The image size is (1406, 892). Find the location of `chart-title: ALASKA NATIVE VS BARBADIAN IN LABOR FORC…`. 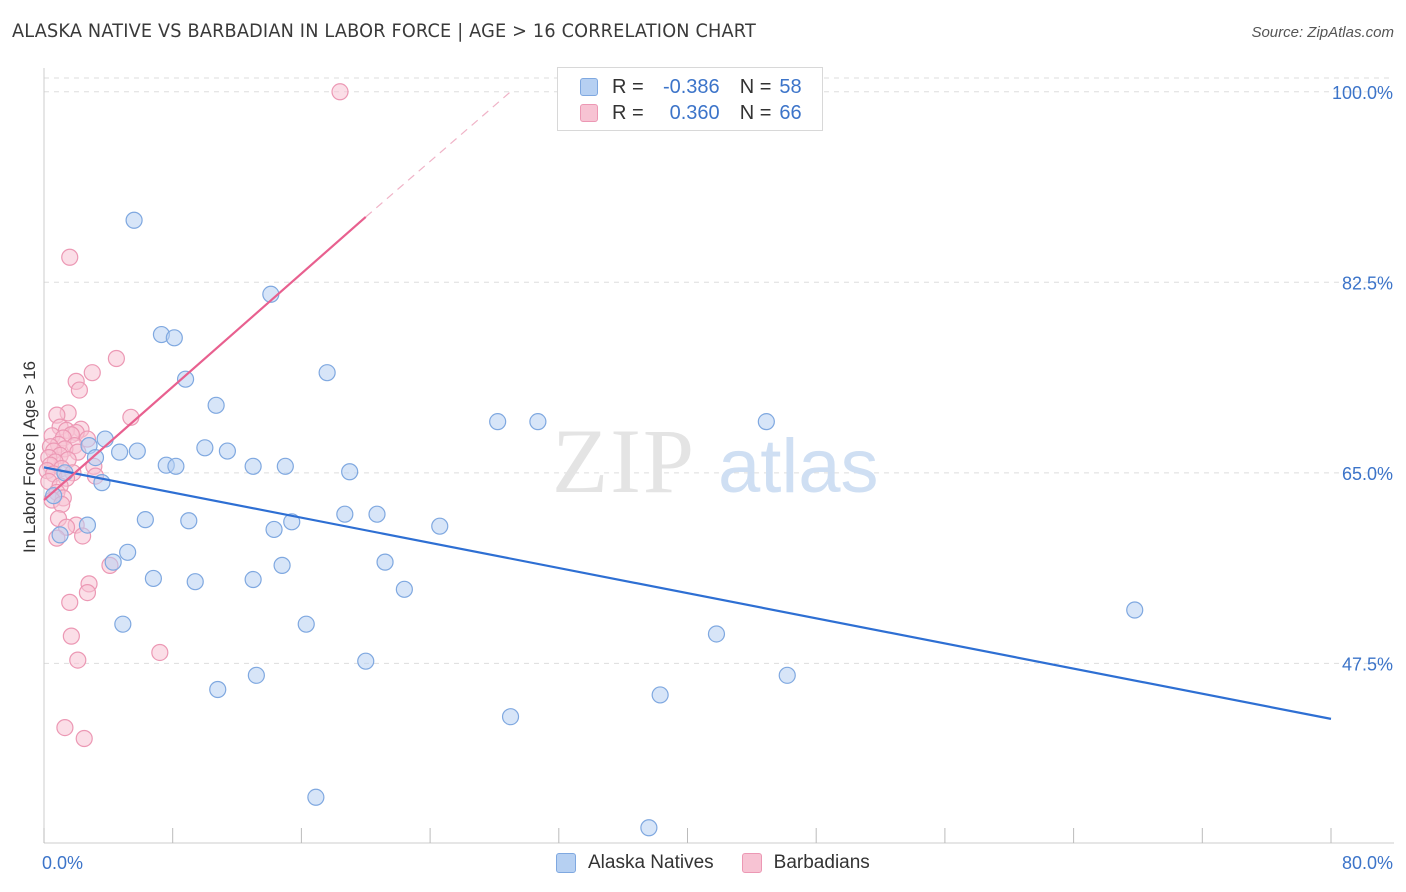

chart-title: ALASKA NATIVE VS BARBADIAN IN LABOR FORC… is located at coordinates (384, 31).